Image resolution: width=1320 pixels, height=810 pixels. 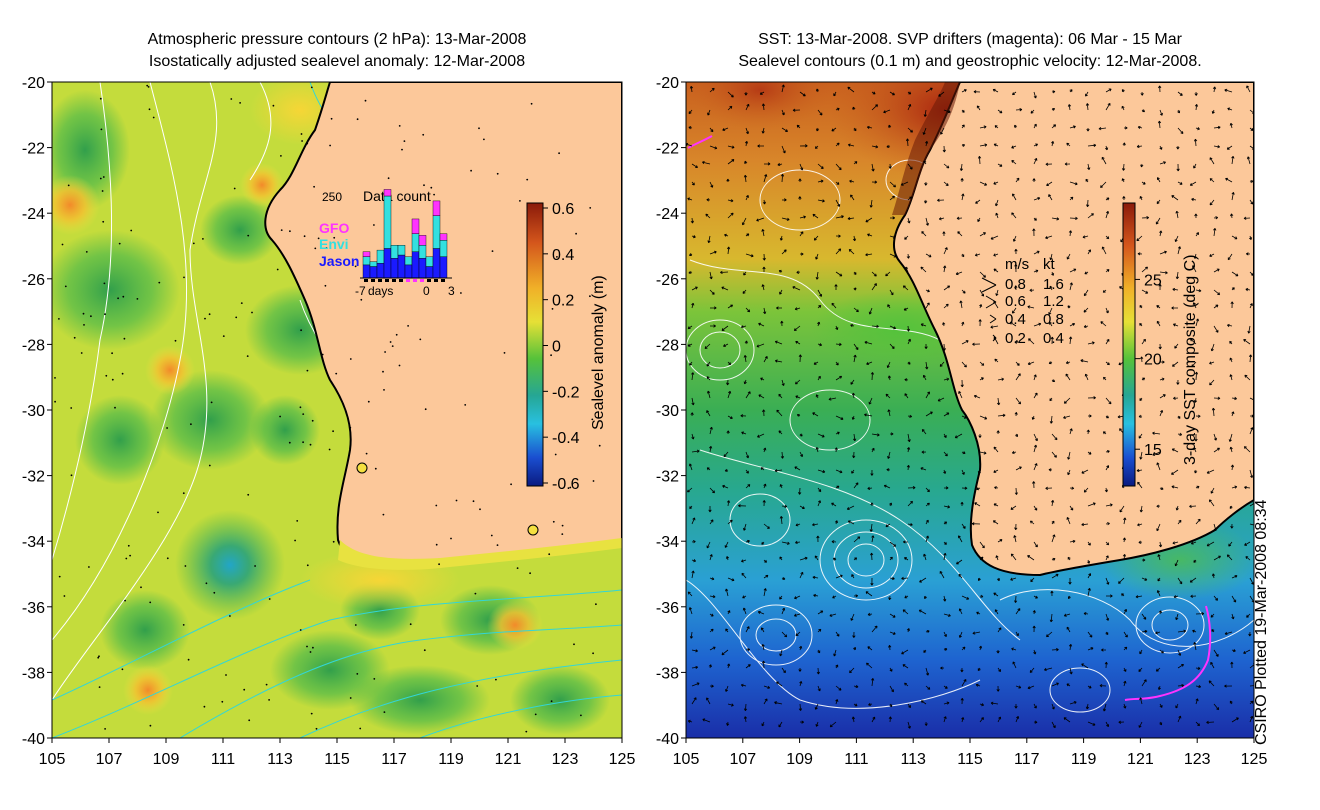 I want to click on left-xtick-label: 125, so click(x=622, y=759).